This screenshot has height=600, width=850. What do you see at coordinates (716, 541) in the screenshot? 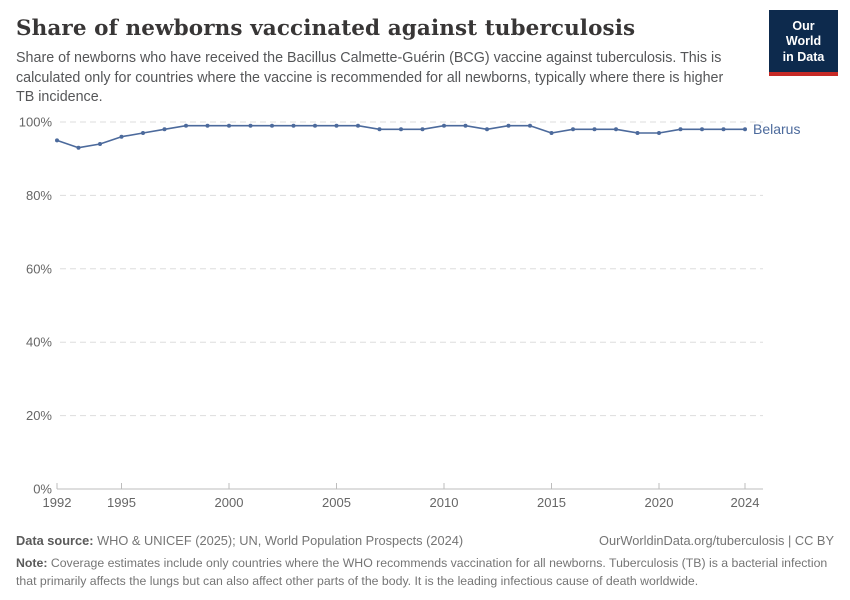
I see `rights-link: OurWorldinData.org/tuberculosis | CC BY` at bounding box center [716, 541].